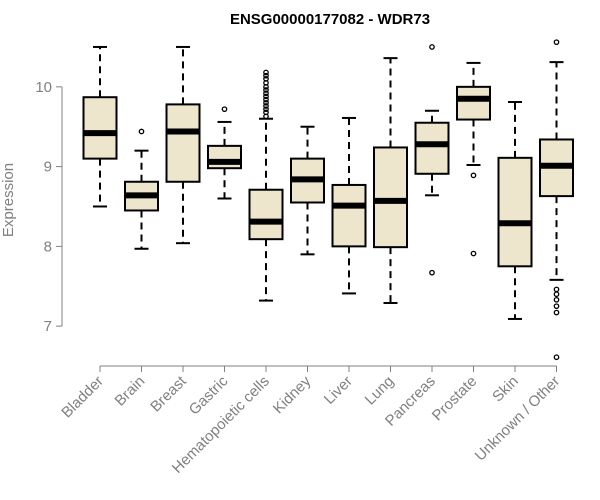 This screenshot has height=500, width=600. I want to click on box-breast, so click(183, 145).